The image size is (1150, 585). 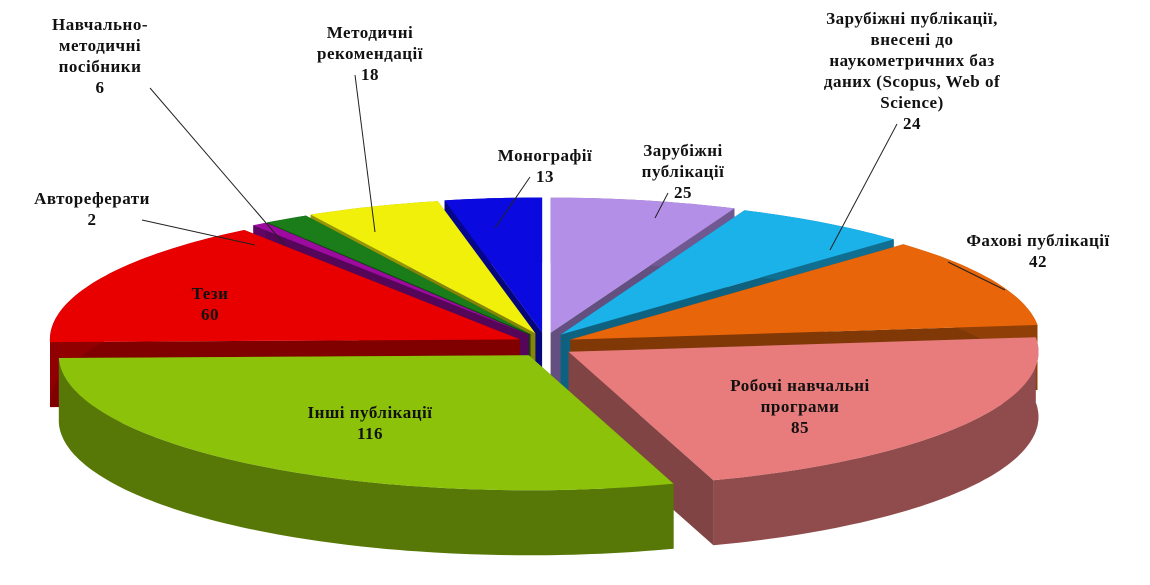 I want to click on category-name: Методичні рекомендації, so click(x=369, y=43).